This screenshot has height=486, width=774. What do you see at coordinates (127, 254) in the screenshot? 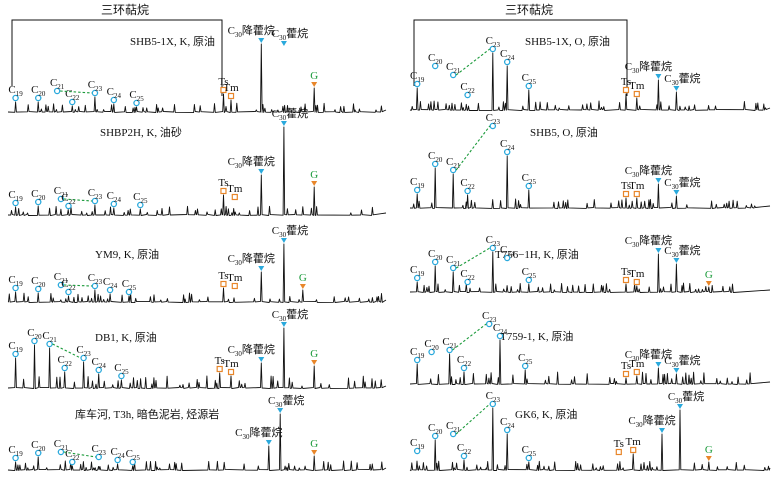
I see `panel-title: YM9, K, 原油` at bounding box center [127, 254].